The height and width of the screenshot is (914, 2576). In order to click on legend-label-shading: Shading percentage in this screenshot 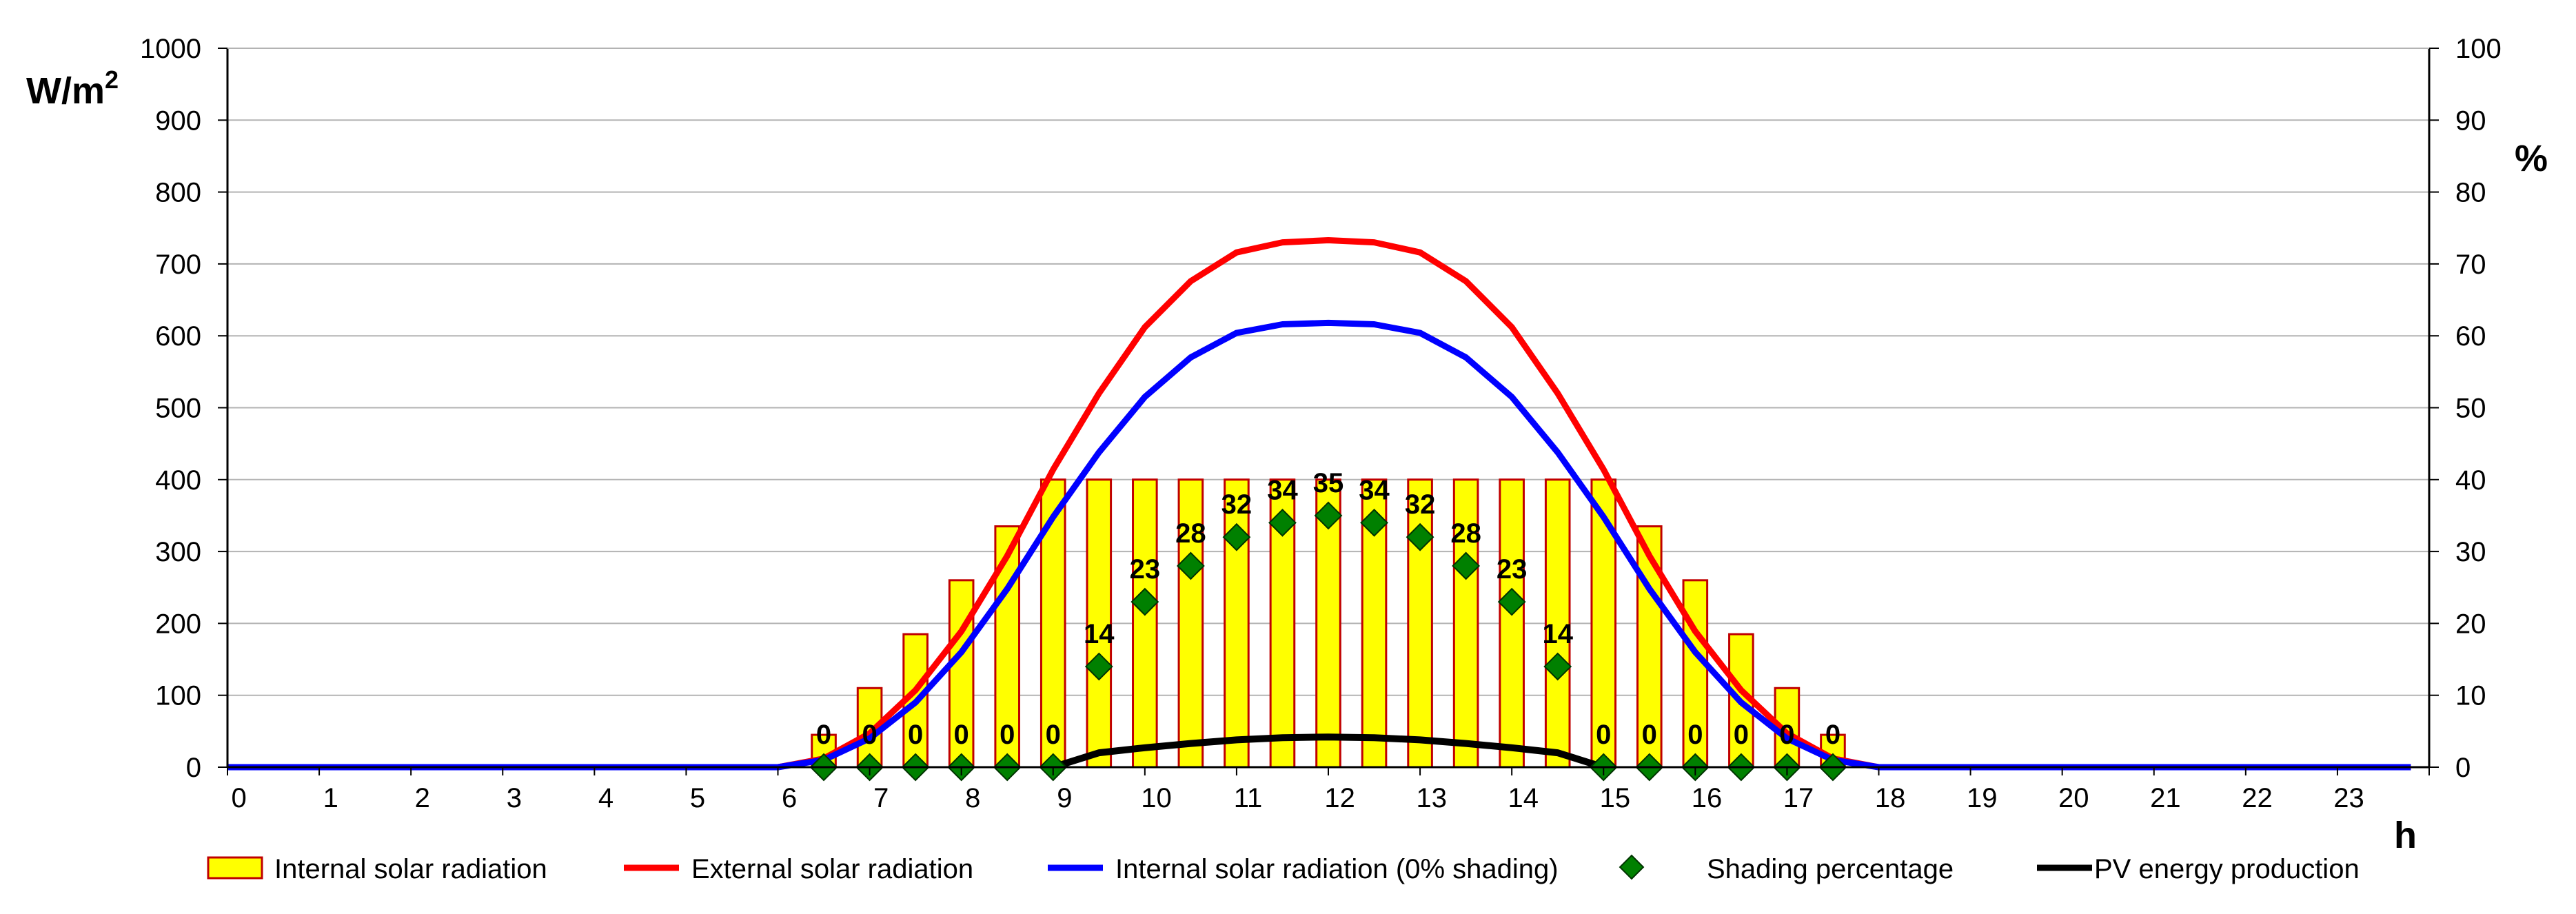, I will do `click(1830, 869)`.